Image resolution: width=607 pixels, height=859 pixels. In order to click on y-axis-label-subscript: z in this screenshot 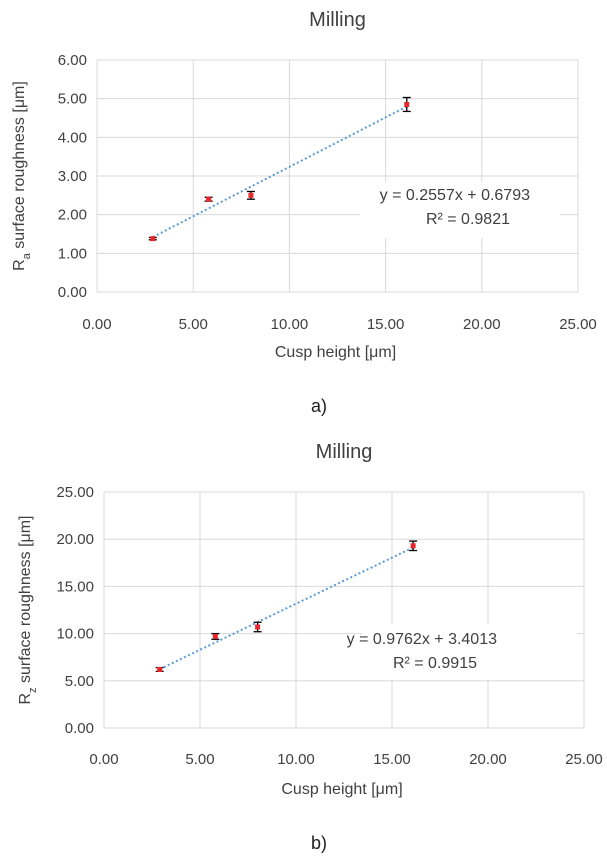, I will do `click(33, 690)`.